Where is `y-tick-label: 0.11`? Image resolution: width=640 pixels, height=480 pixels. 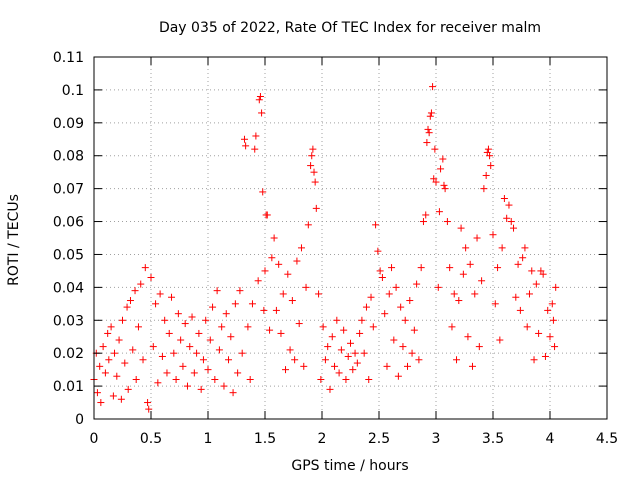
y-tick-label: 0.11 is located at coordinates (68, 58).